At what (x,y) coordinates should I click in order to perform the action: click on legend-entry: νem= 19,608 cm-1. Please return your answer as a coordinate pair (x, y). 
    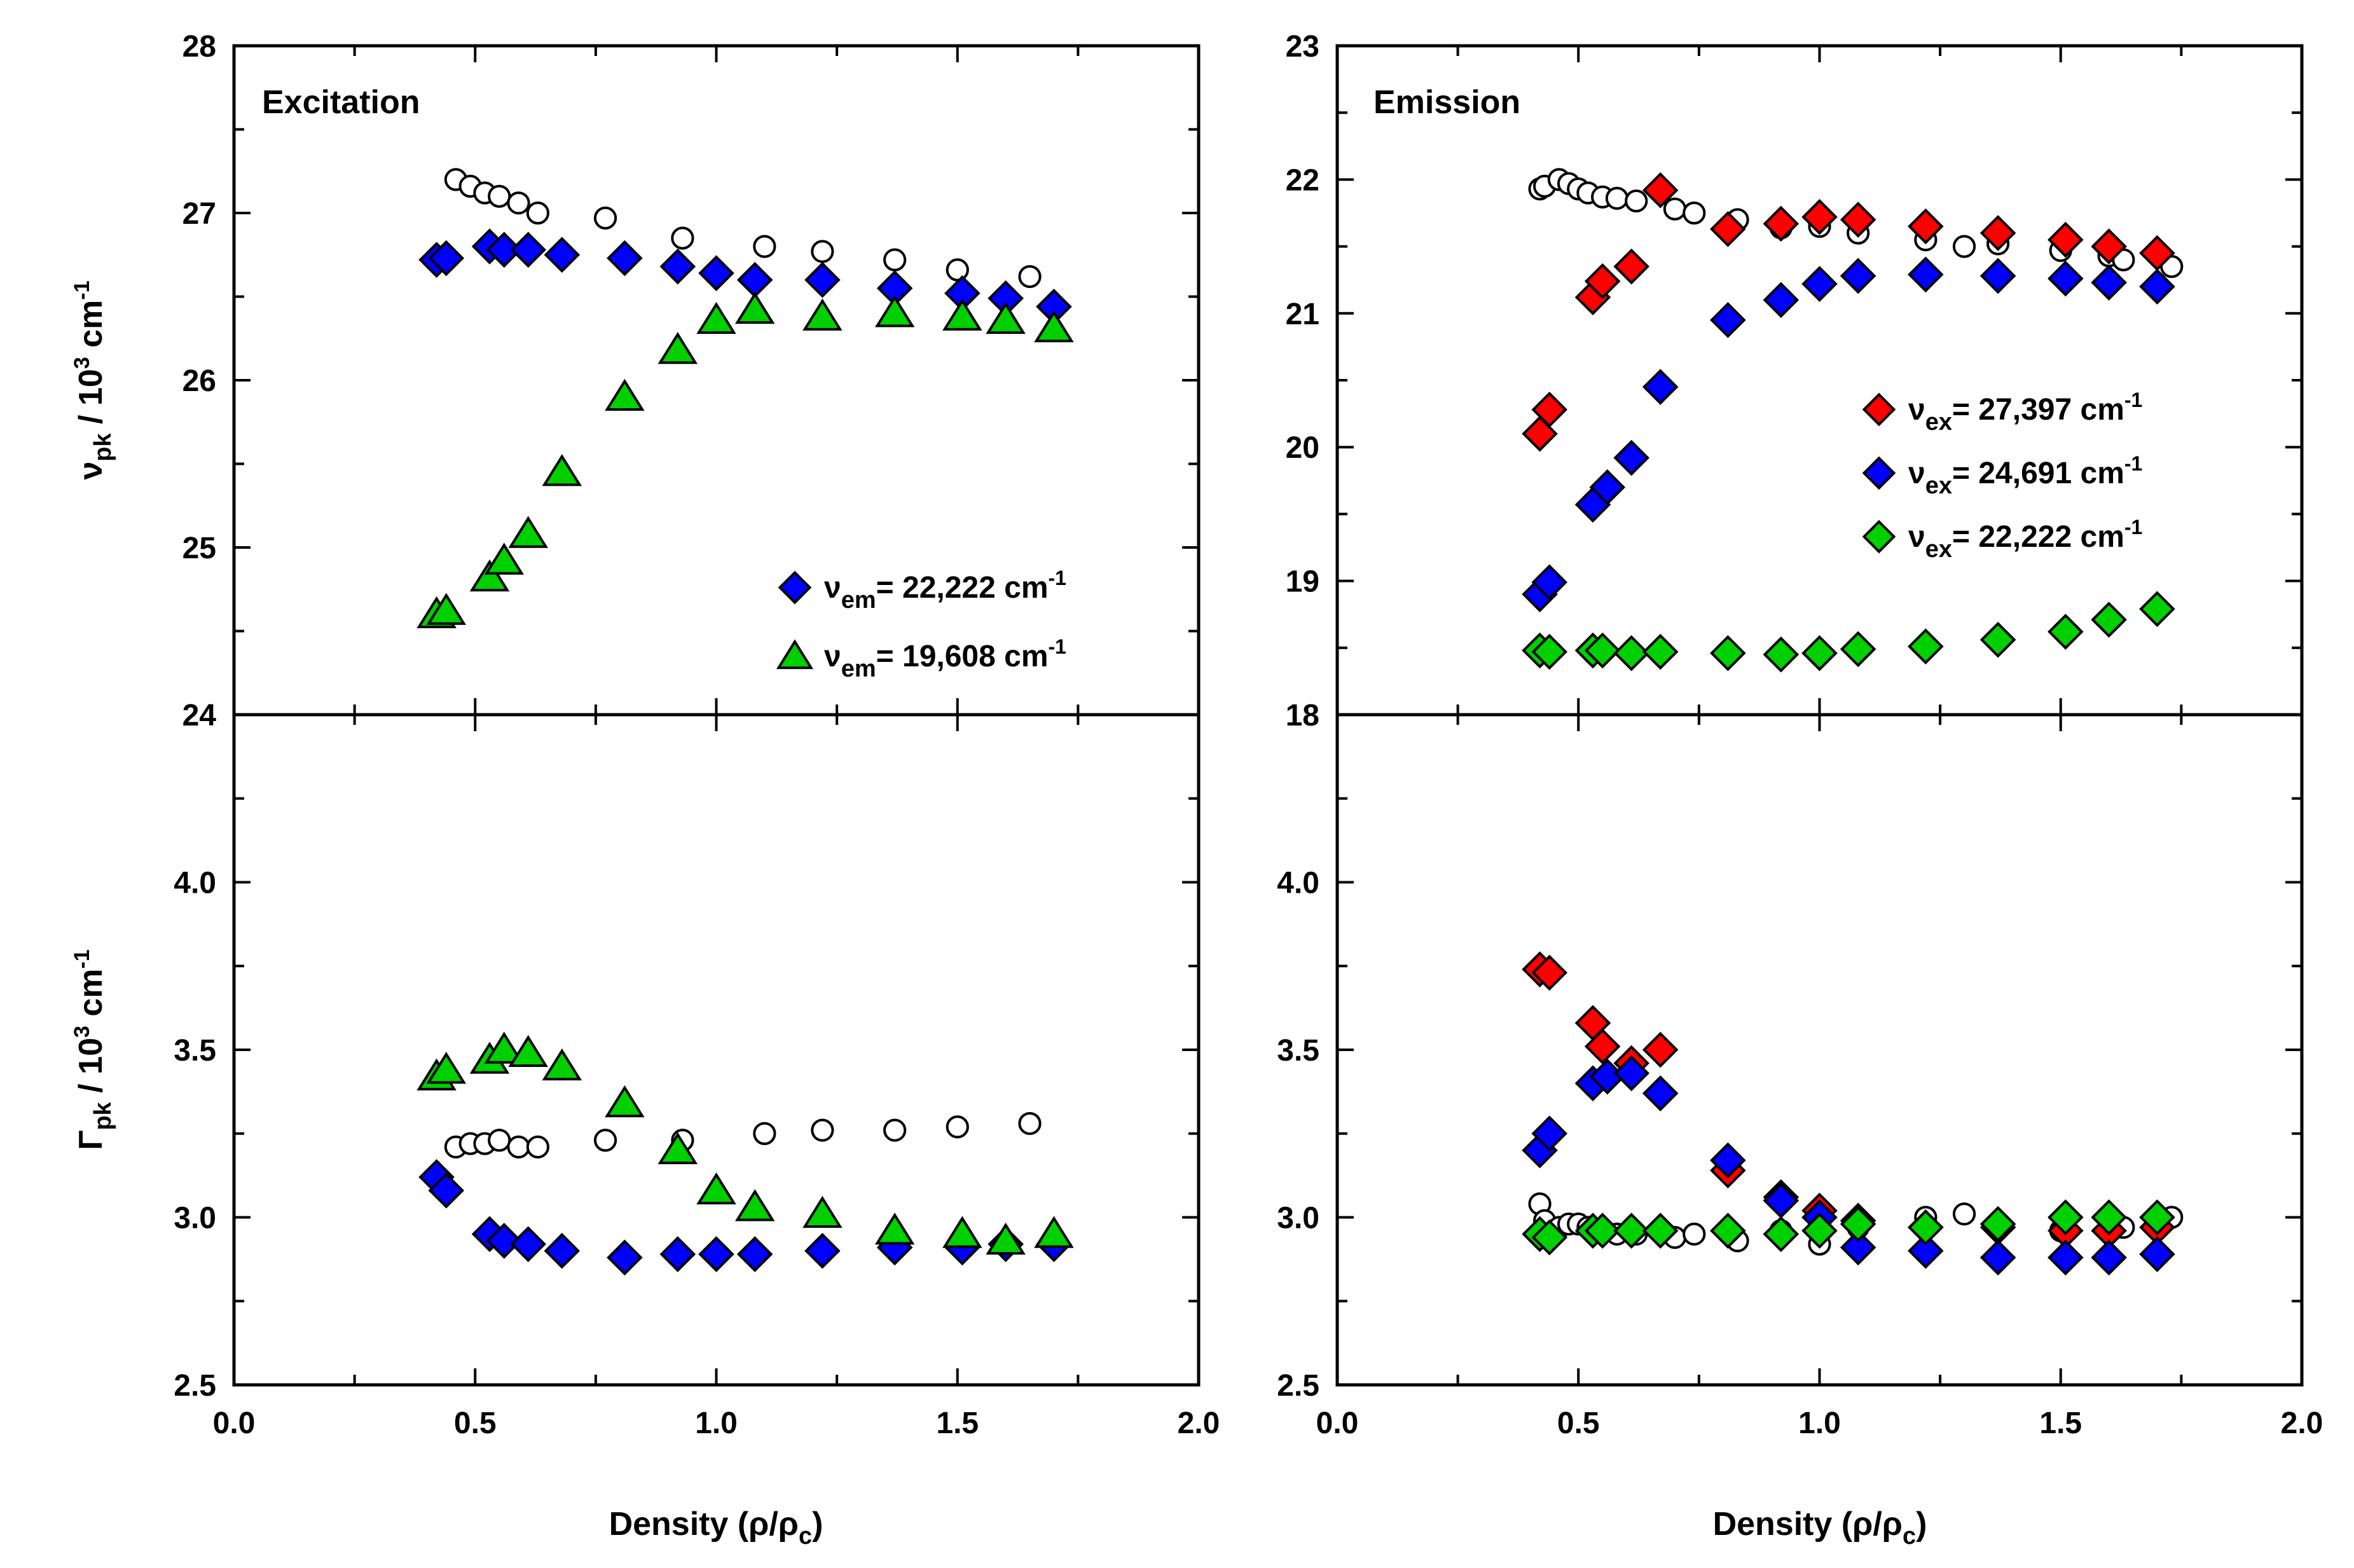
    Looking at the image, I should click on (921, 658).